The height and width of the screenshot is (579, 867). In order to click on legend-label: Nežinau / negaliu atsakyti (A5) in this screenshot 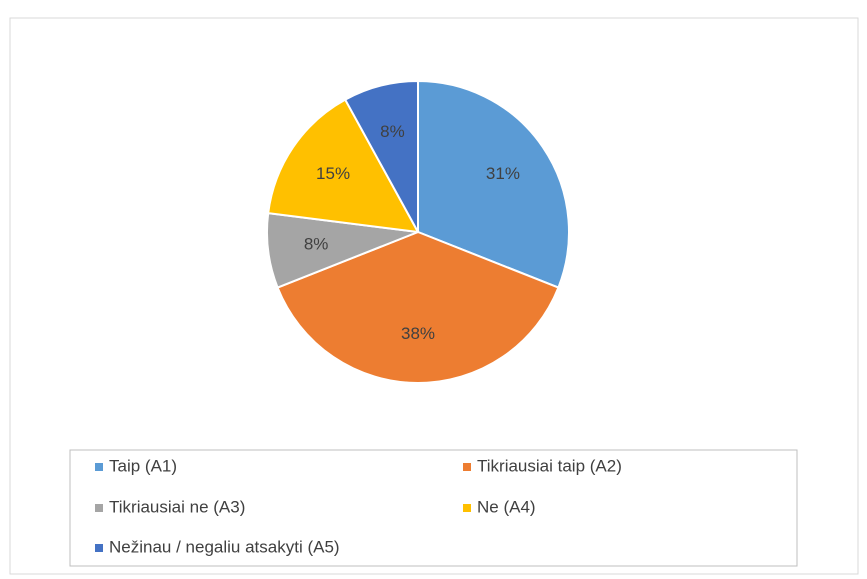, I will do `click(224, 546)`.